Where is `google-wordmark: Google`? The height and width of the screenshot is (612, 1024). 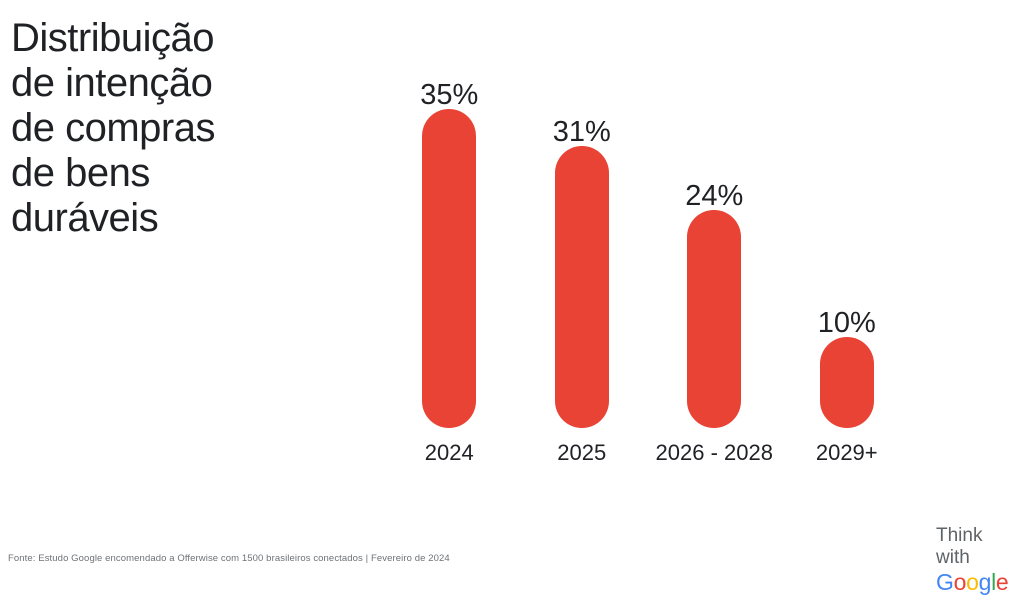 google-wordmark: Google is located at coordinates (972, 582).